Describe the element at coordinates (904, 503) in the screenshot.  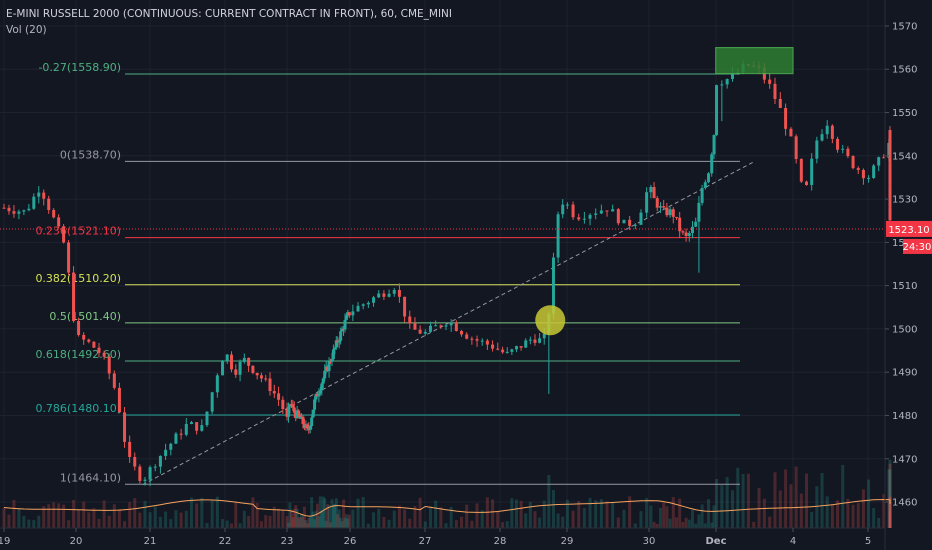
I see `price-tick-label: 1460` at that location.